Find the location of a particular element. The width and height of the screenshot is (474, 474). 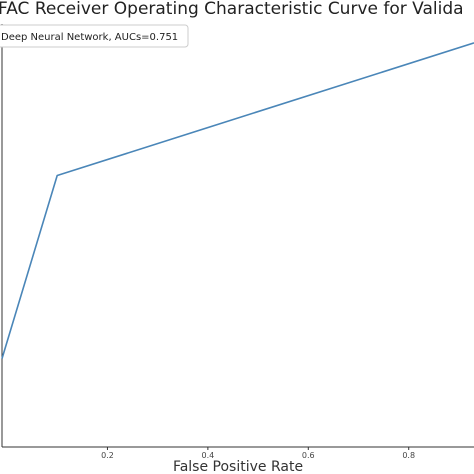

x-axis-label: False Positive Rate is located at coordinates (238, 466).